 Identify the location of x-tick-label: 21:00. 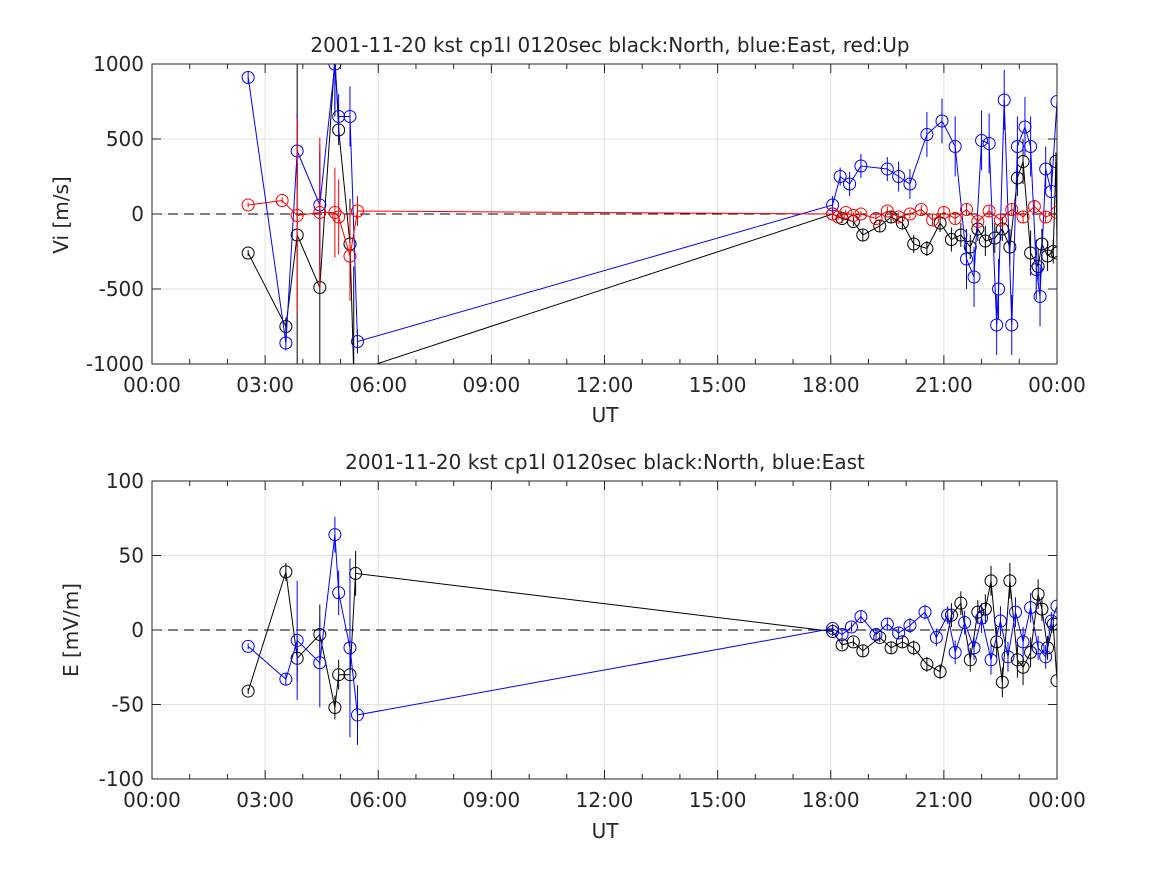
(944, 800).